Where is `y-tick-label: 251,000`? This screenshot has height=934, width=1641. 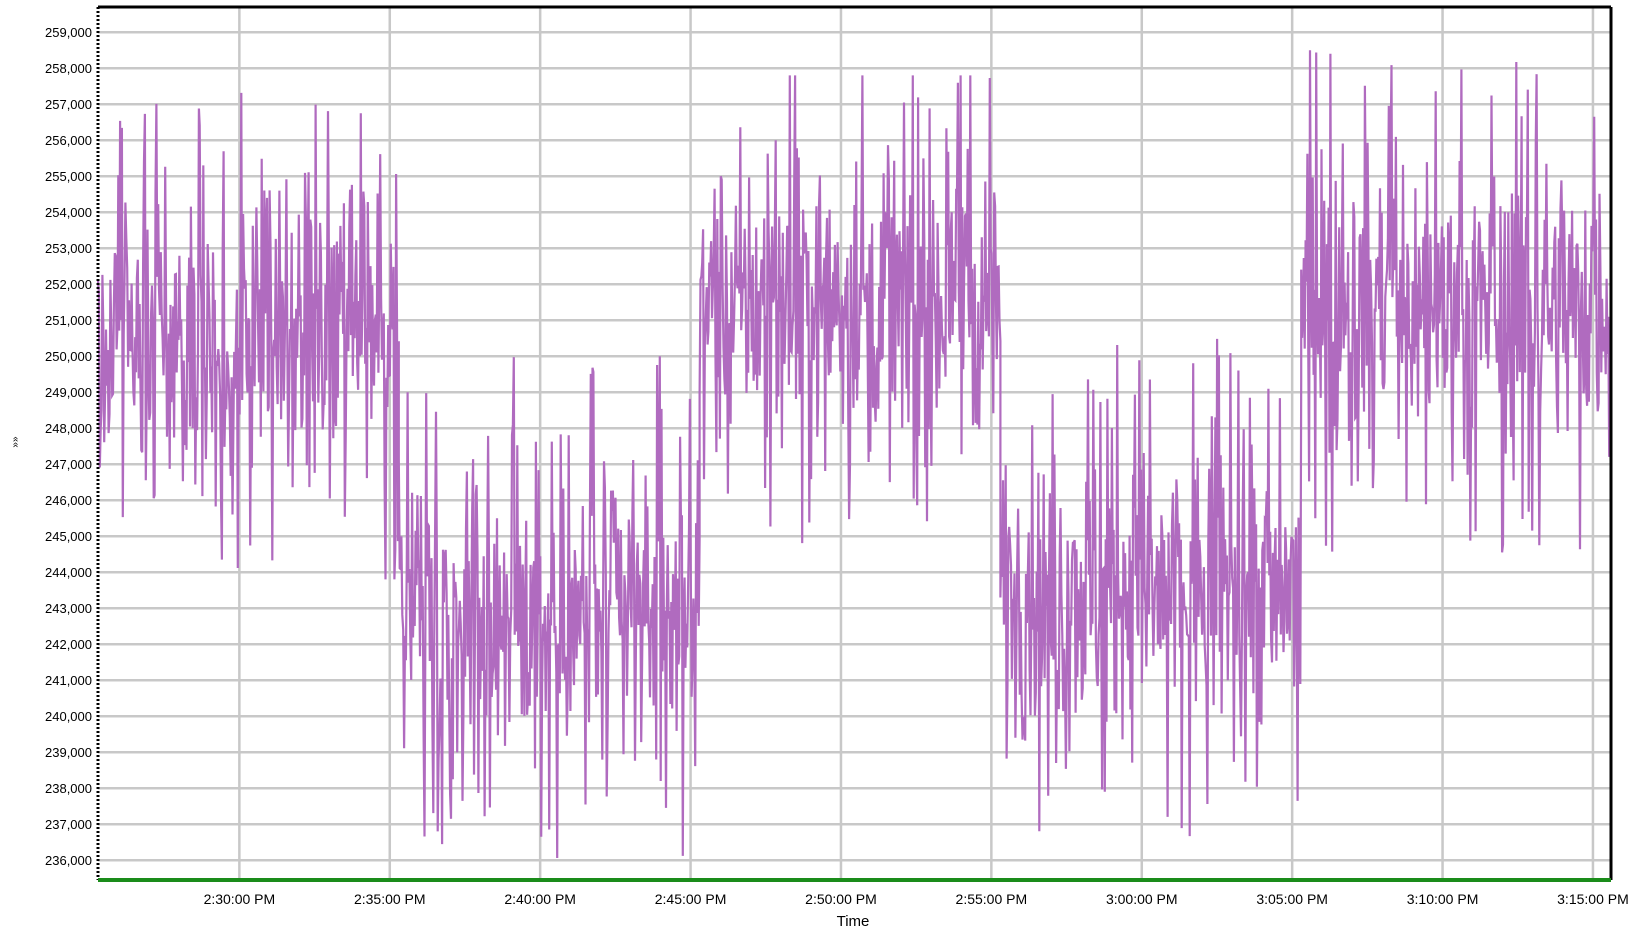 y-tick-label: 251,000 is located at coordinates (68, 320).